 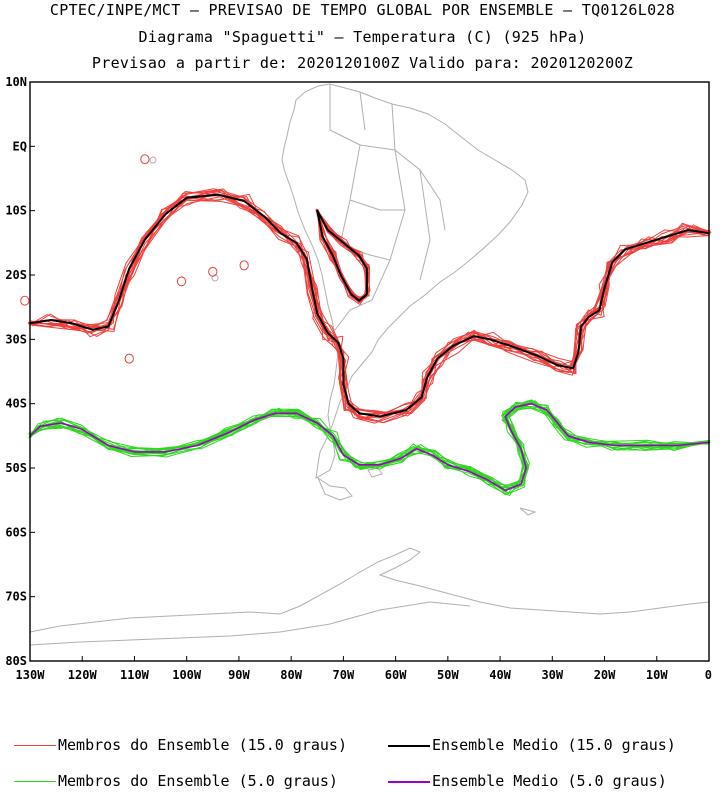 What do you see at coordinates (16, 532) in the screenshot?
I see `lat-tick-label: 60S` at bounding box center [16, 532].